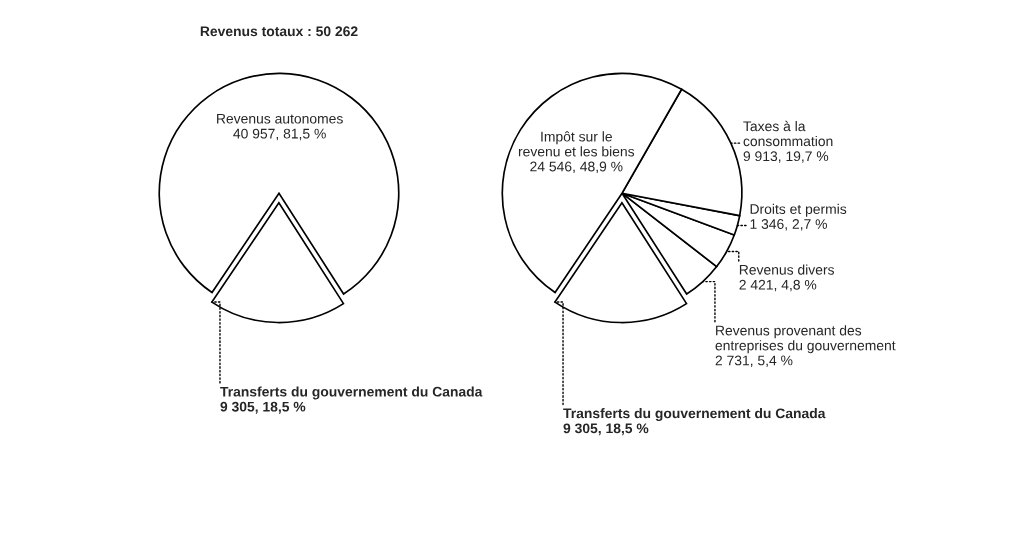 The width and height of the screenshot is (1009, 552). Describe the element at coordinates (576, 167) in the screenshot. I see `data-label: 24 546, 48,9 %` at that location.